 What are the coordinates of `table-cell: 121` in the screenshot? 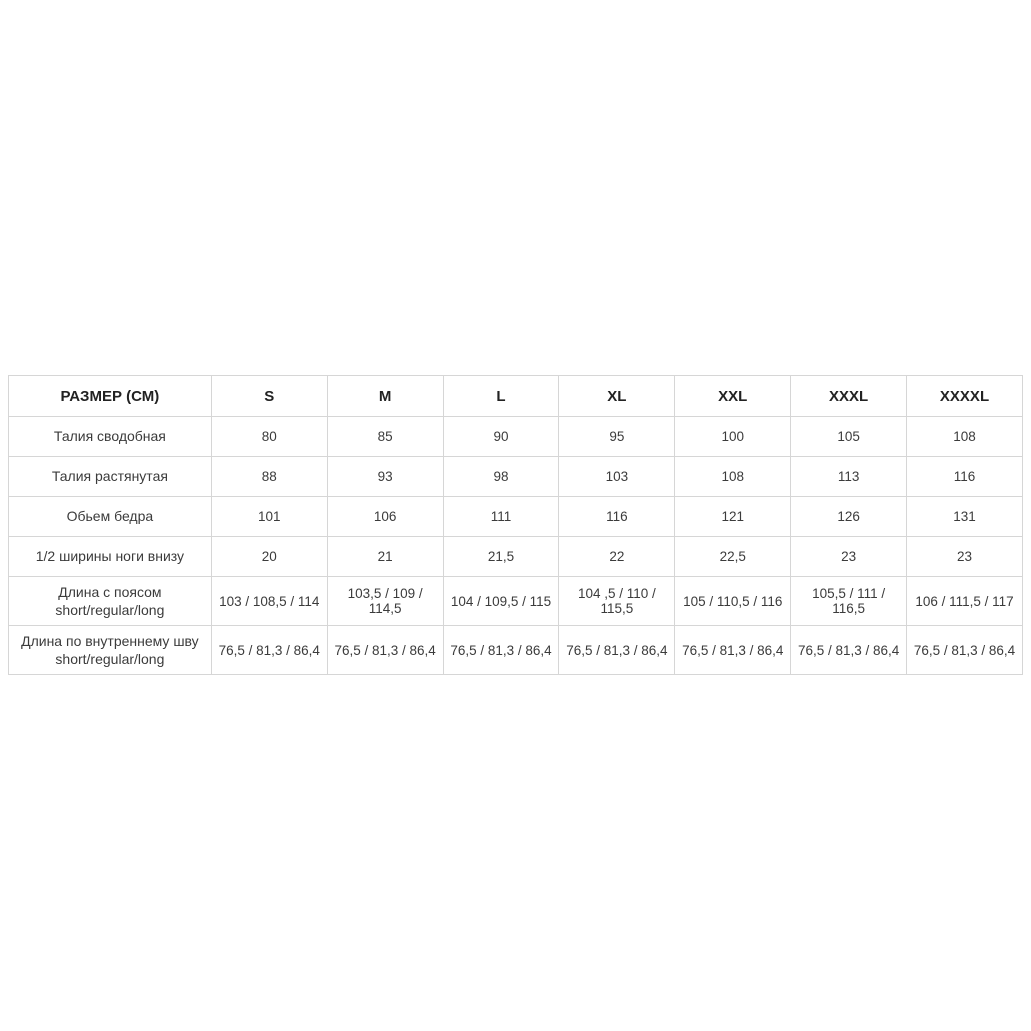 It's located at (733, 516).